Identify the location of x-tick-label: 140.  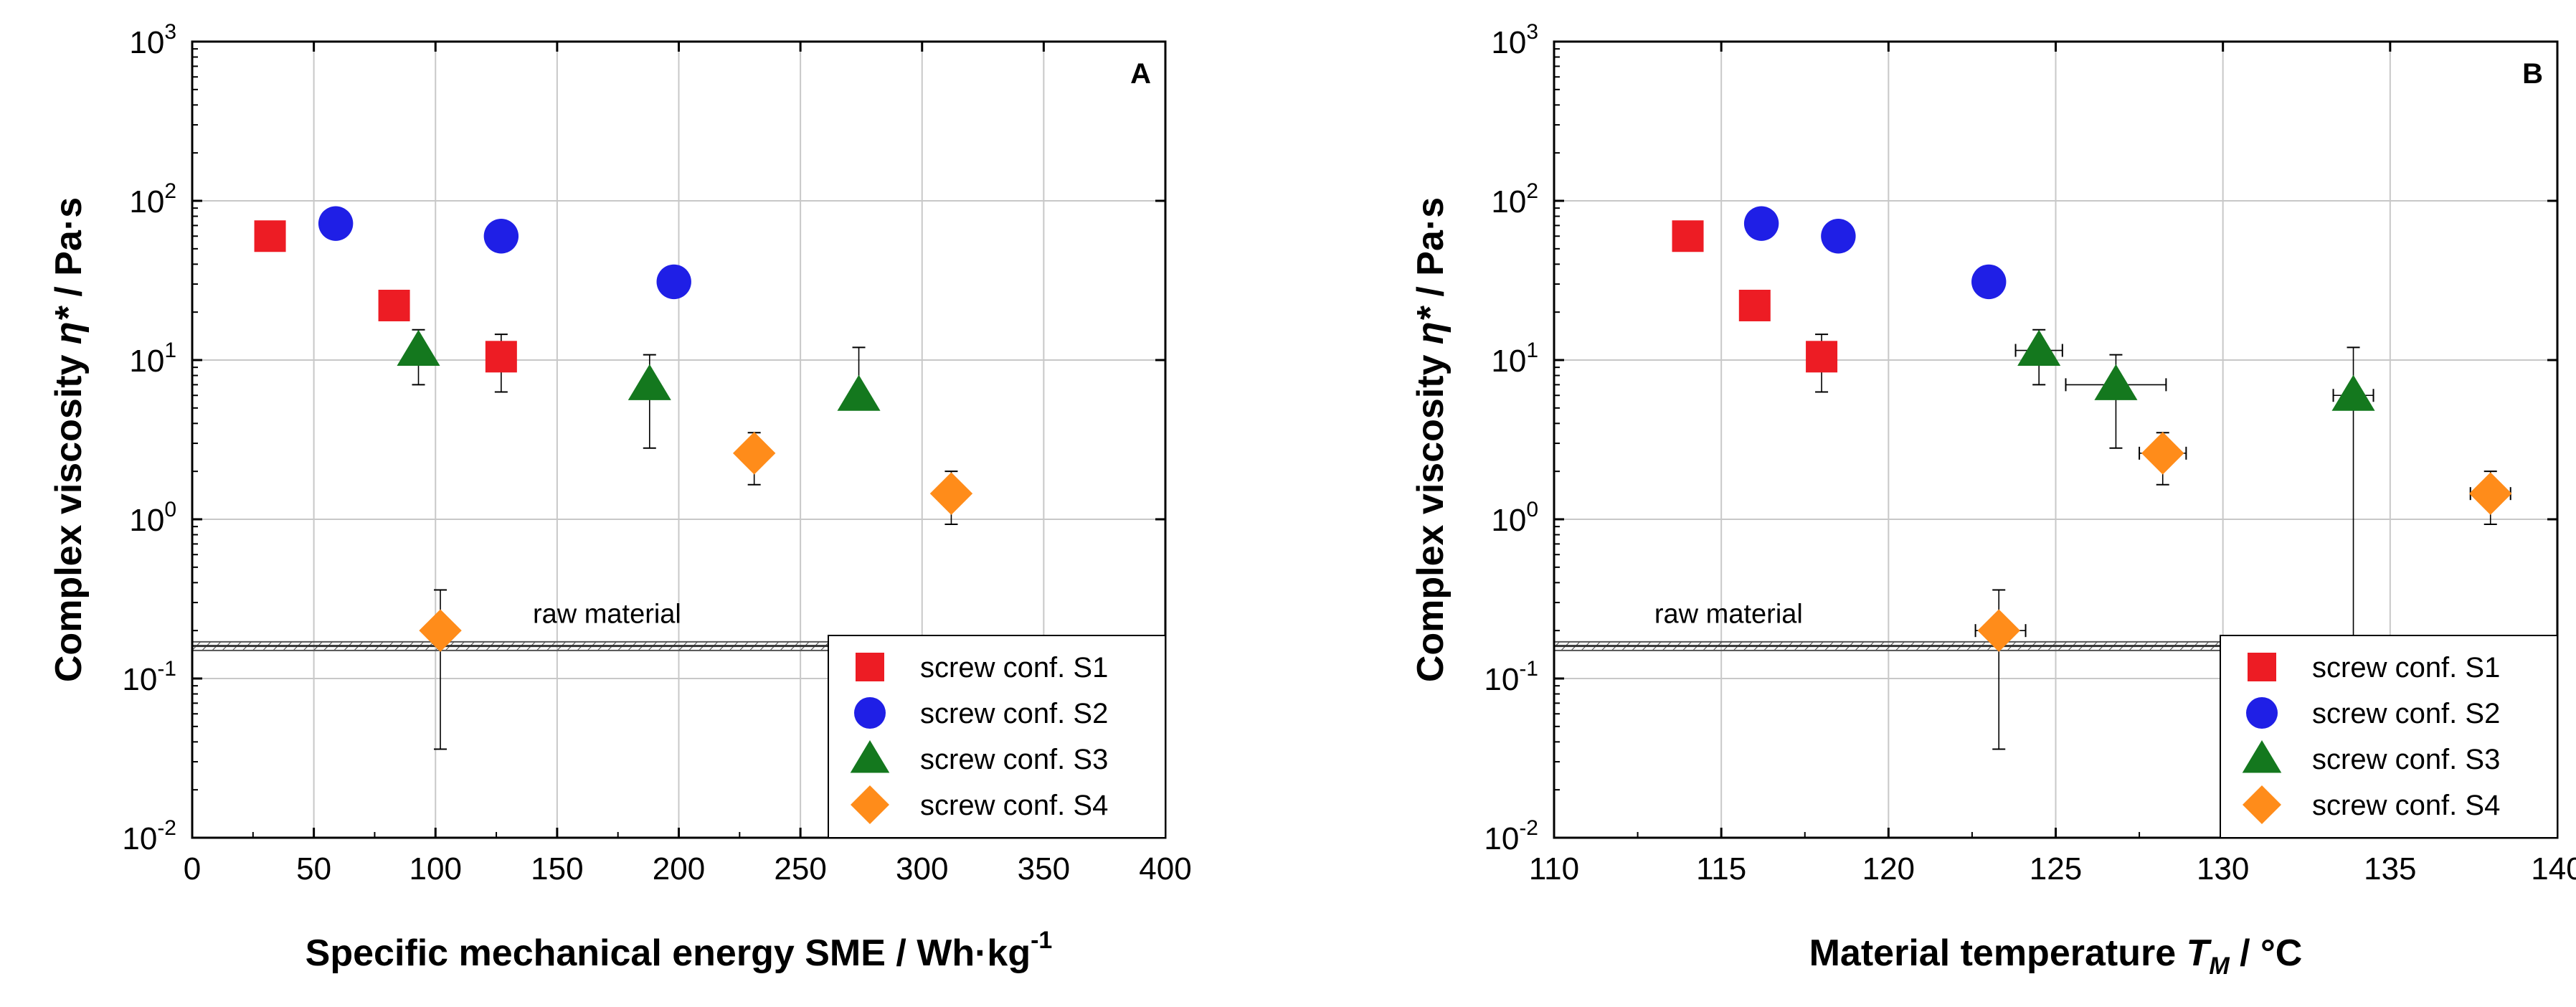
(2553, 869).